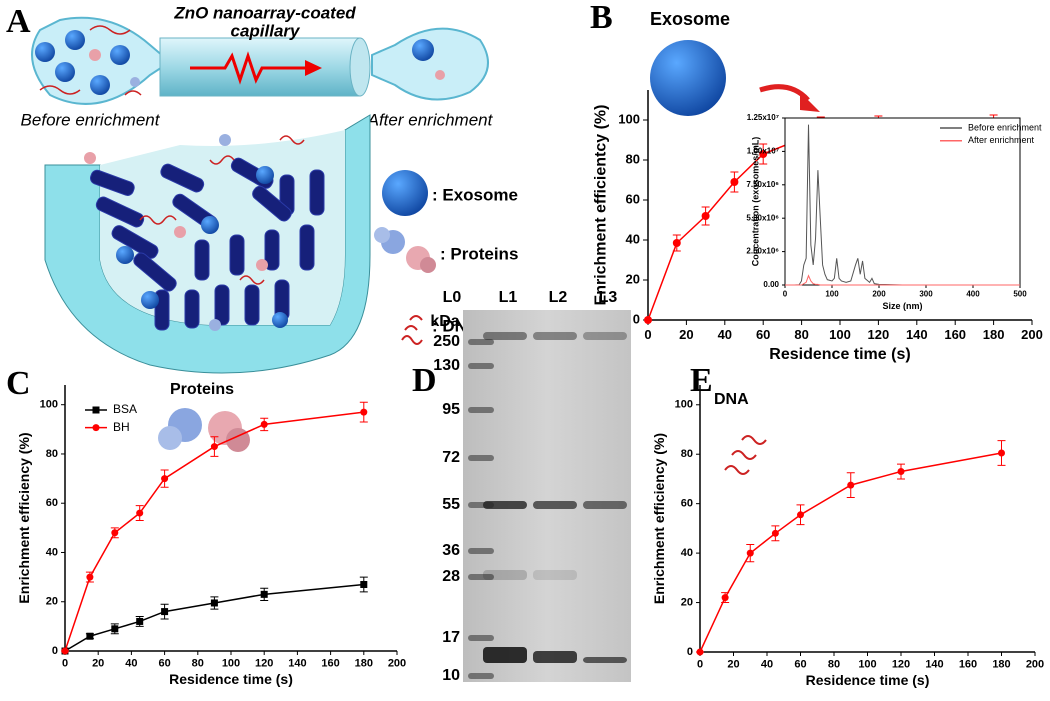 This screenshot has height=701, width=1050. Describe the element at coordinates (297, 664) in the screenshot. I see `x-tick-label: 140` at that location.